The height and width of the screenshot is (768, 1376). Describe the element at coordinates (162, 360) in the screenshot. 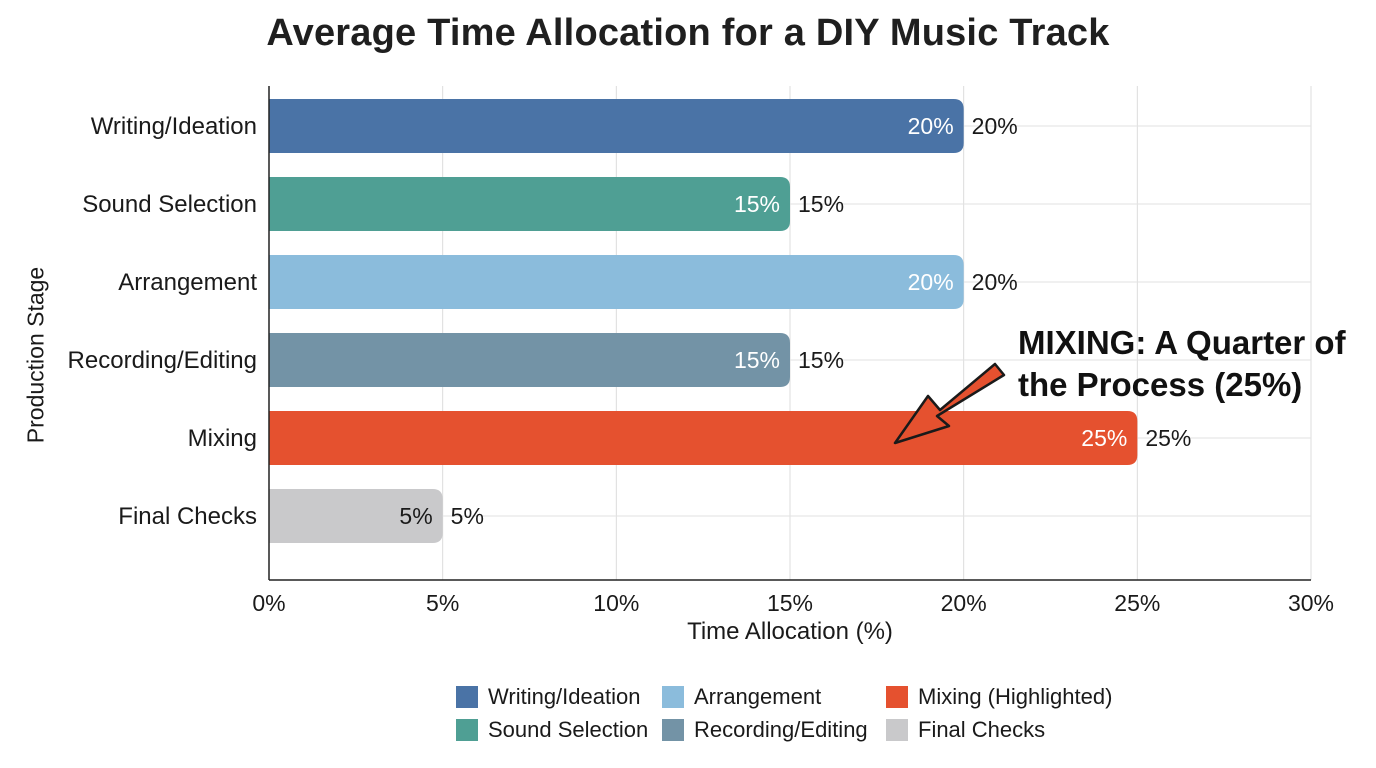

I see `y-tick-label: Recording/Editing` at that location.